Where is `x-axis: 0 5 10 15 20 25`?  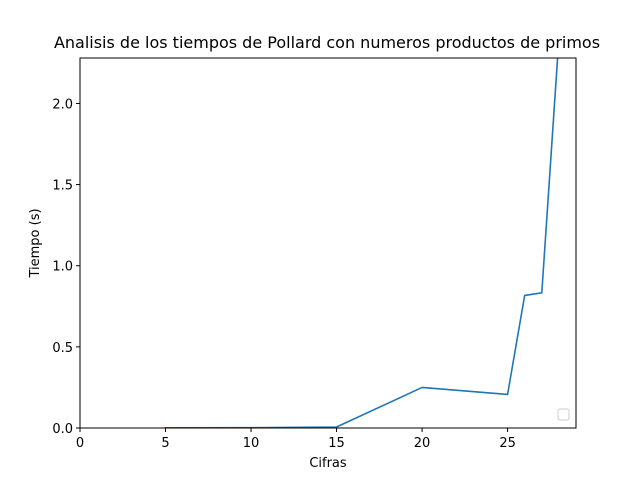 x-axis: 0 5 10 15 20 25 is located at coordinates (296, 439).